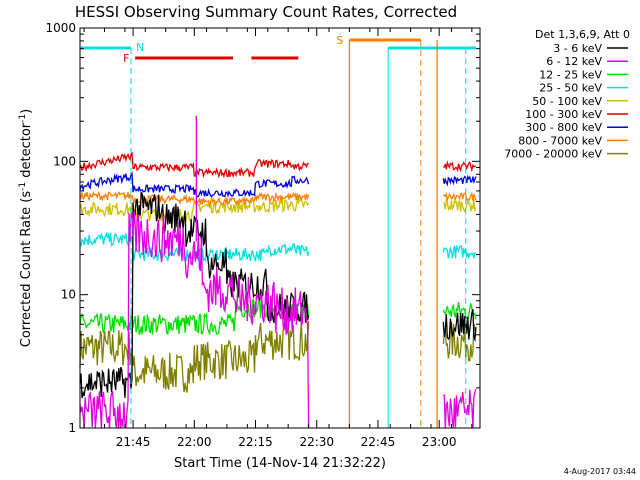 The width and height of the screenshot is (640, 480). I want to click on y-label-part: Corrected Count Rate (s, so click(26, 269).